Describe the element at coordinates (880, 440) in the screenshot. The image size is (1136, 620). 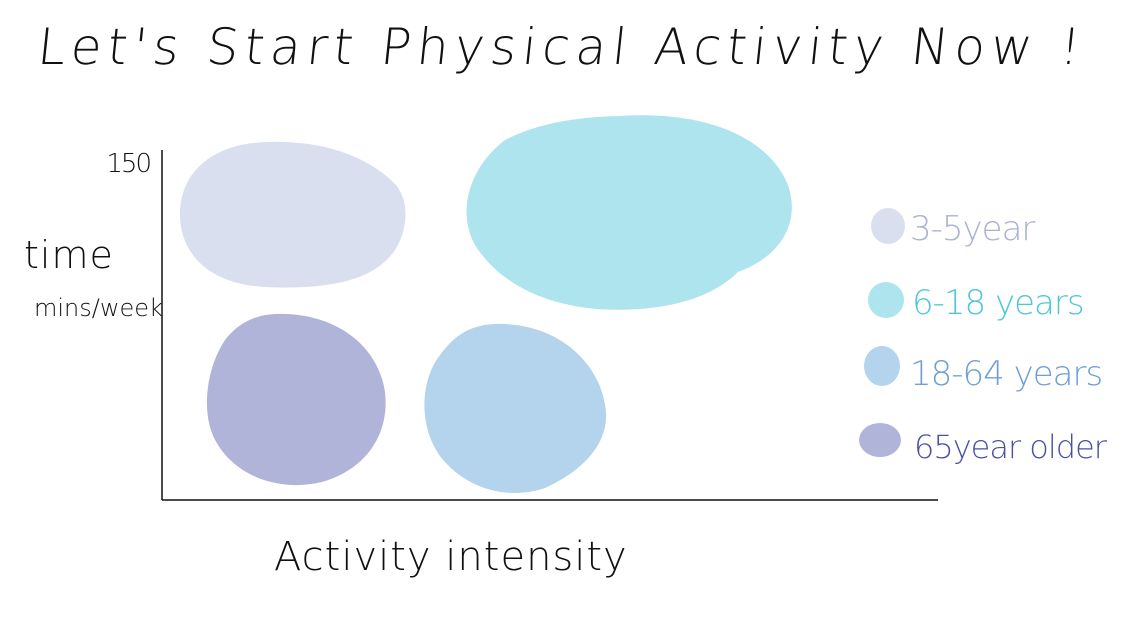
I see `legend-swatch-65yearolder` at that location.